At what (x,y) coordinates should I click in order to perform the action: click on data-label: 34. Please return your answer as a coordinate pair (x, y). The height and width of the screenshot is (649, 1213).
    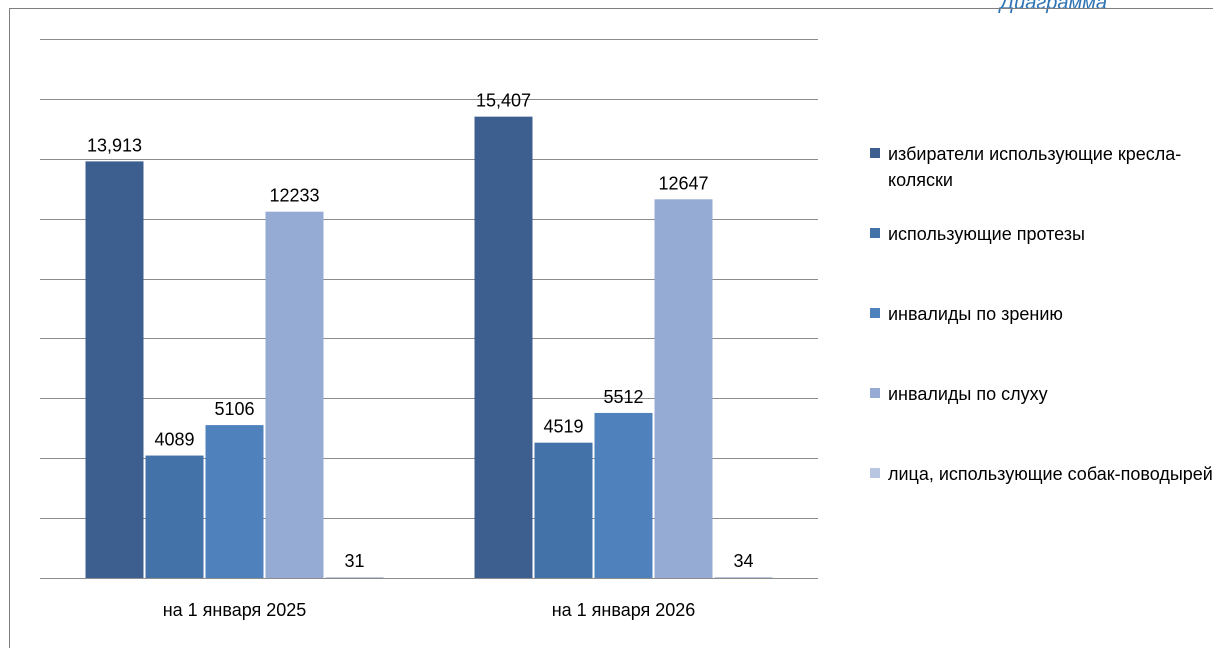
    Looking at the image, I should click on (743, 561).